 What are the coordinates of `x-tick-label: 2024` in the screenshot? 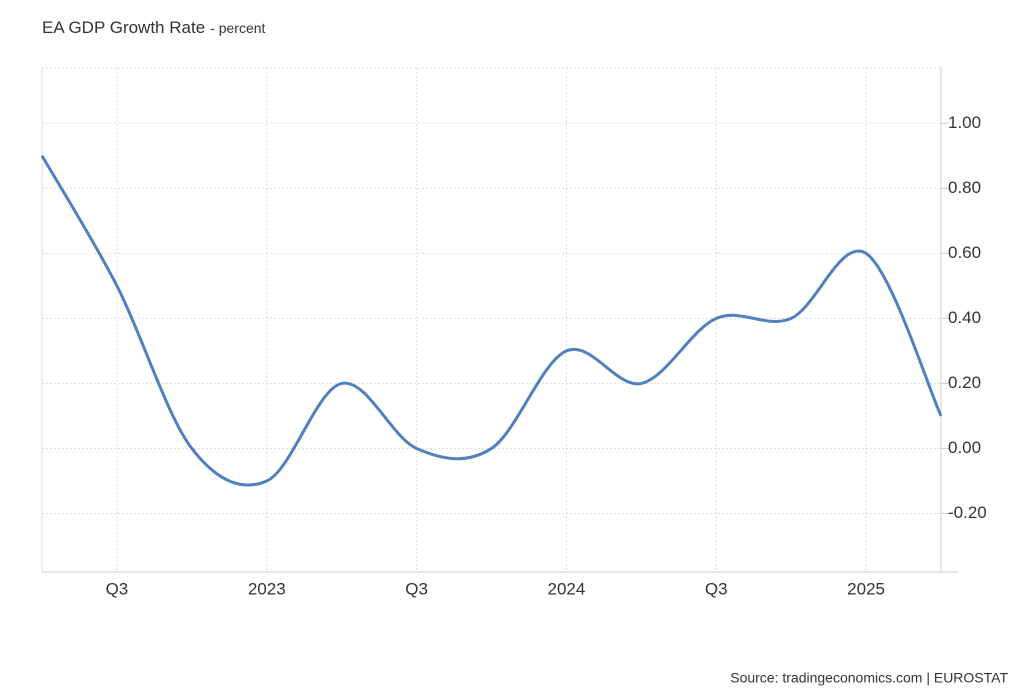 It's located at (567, 588).